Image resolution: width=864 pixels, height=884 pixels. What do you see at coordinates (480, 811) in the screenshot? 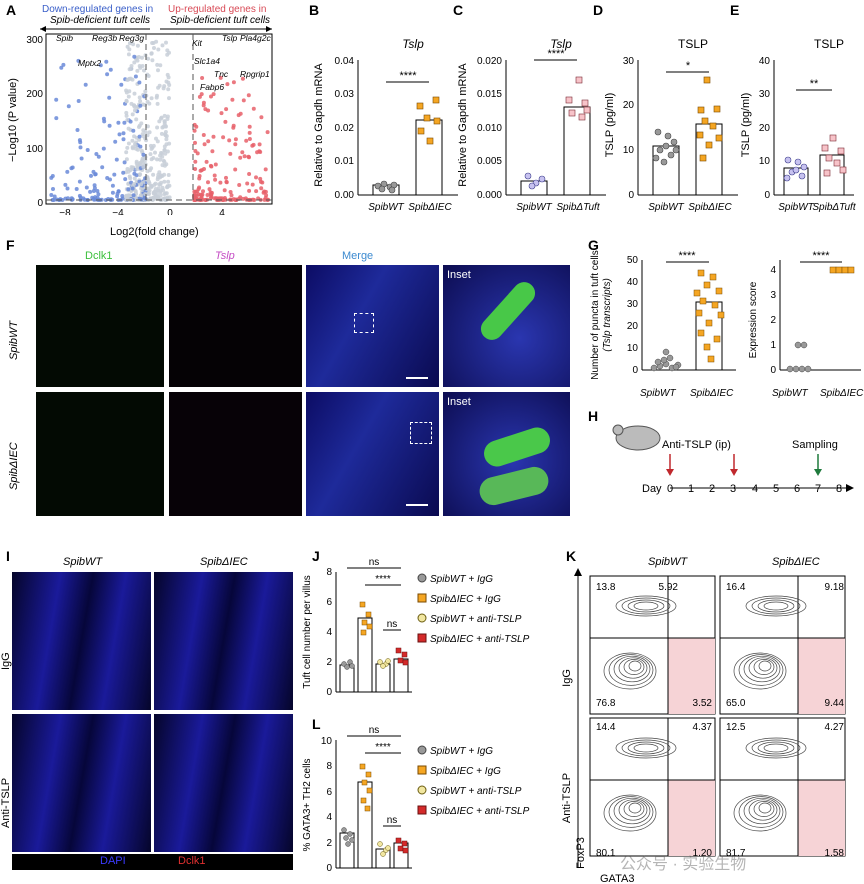
I see `l-legend-3: SpibΔIEC + anti-TSLP` at bounding box center [480, 811].